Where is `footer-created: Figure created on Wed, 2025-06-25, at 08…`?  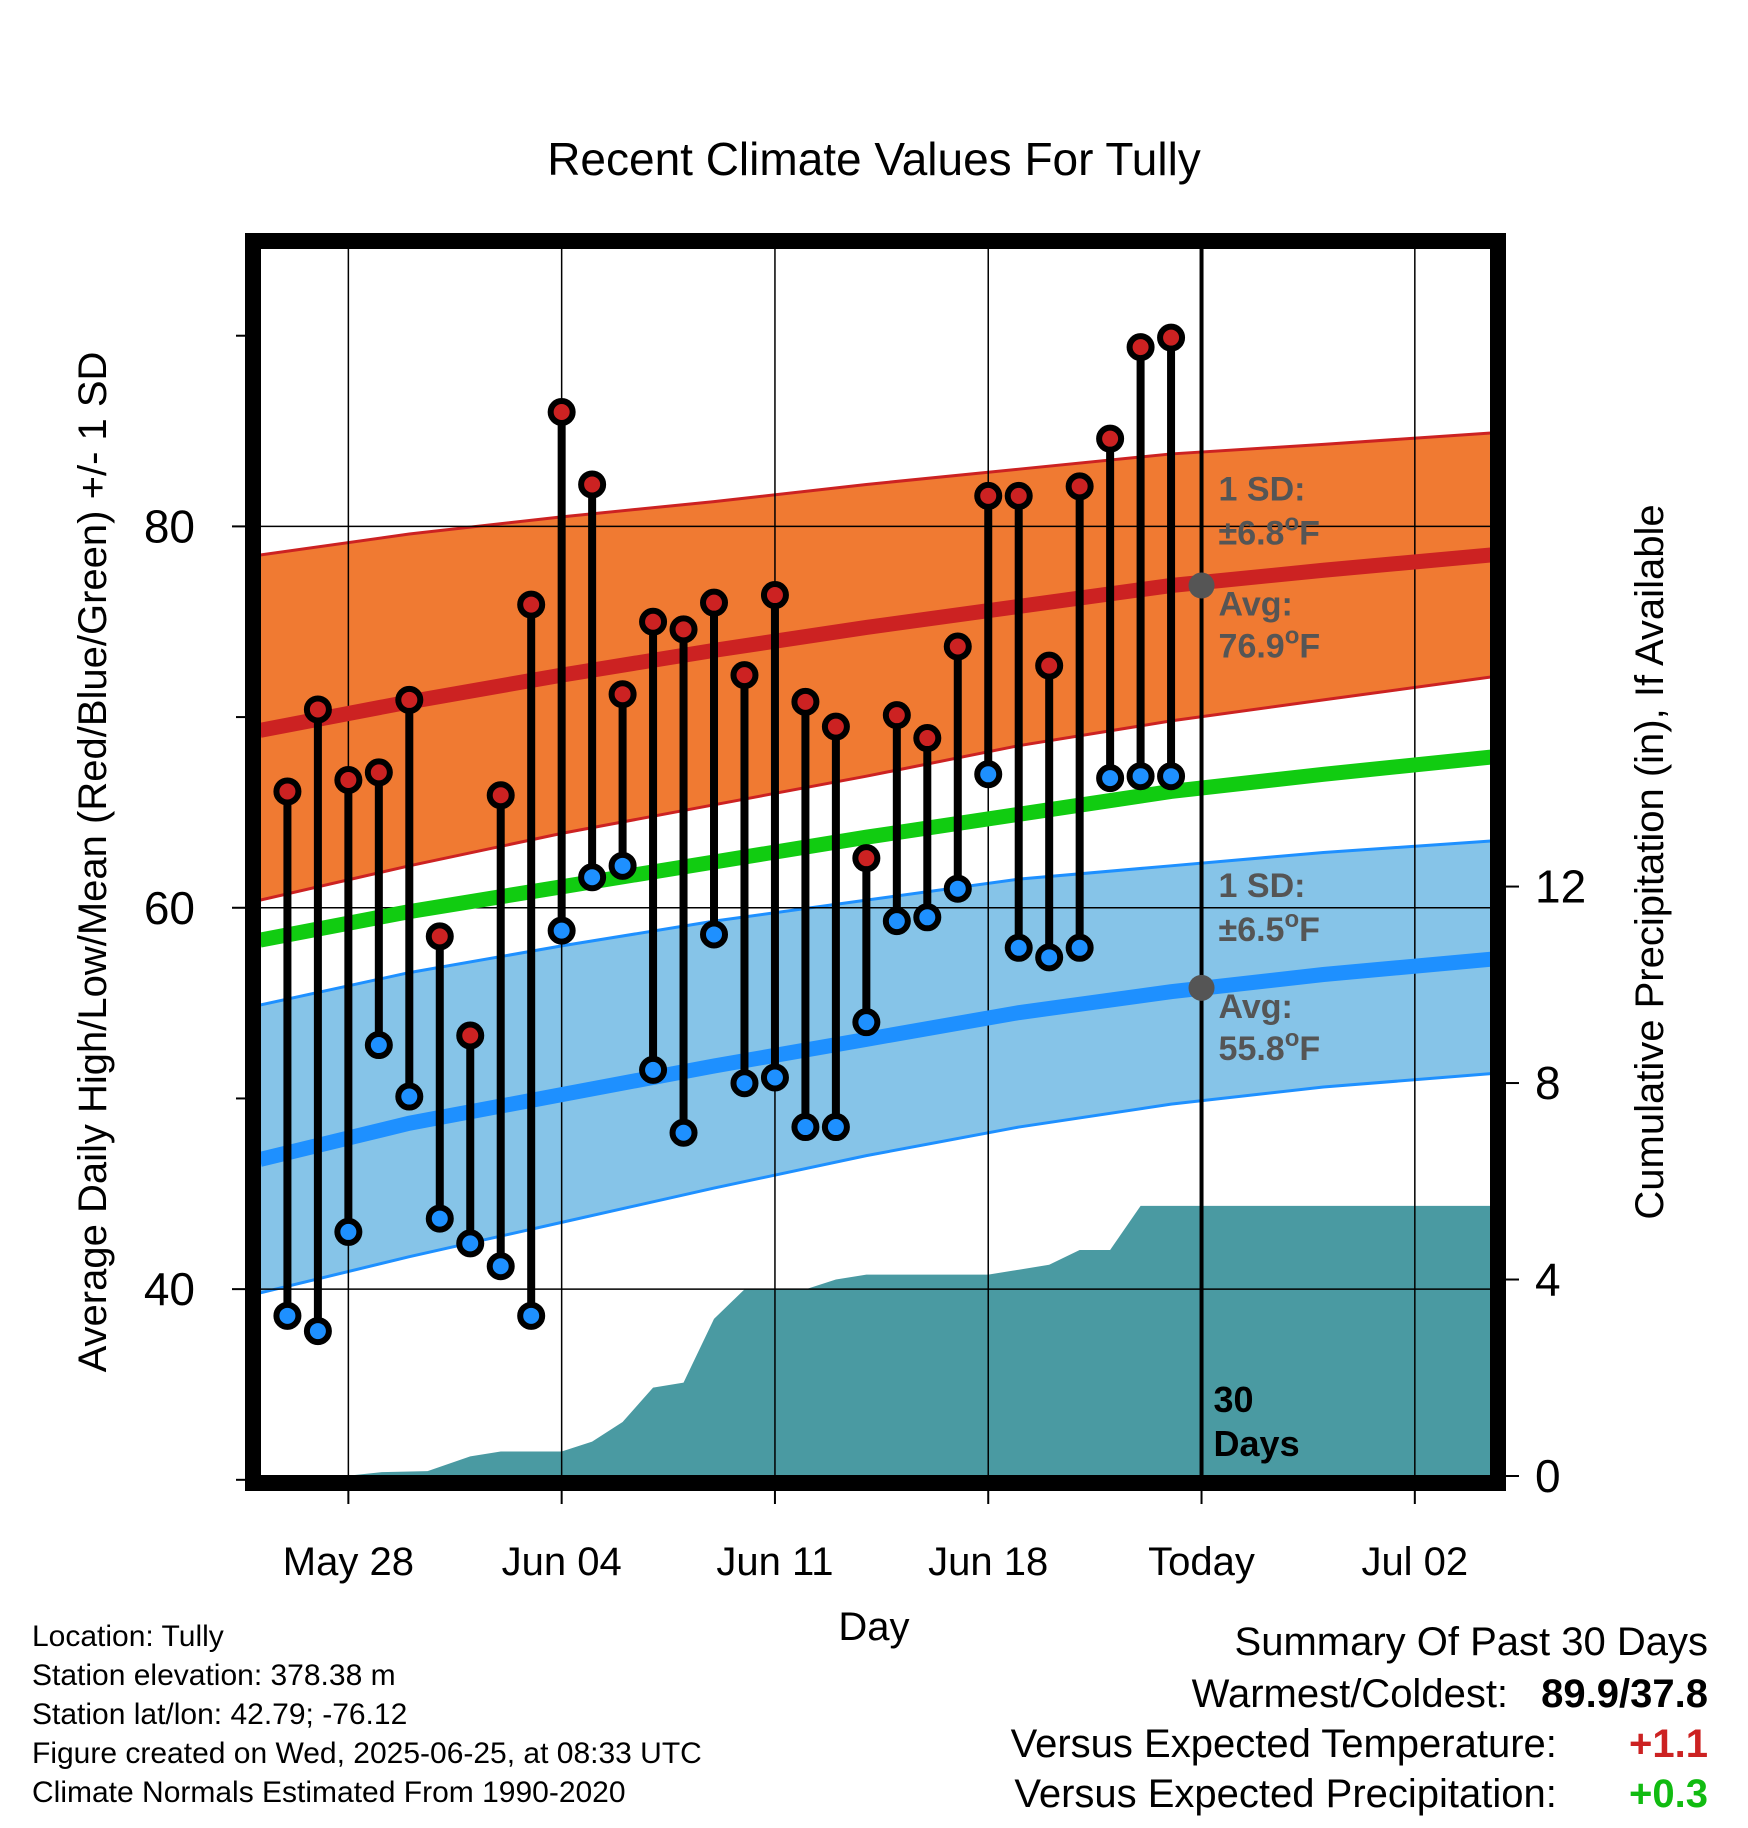 footer-created: Figure created on Wed, 2025-06-25, at 08… is located at coordinates (367, 1753).